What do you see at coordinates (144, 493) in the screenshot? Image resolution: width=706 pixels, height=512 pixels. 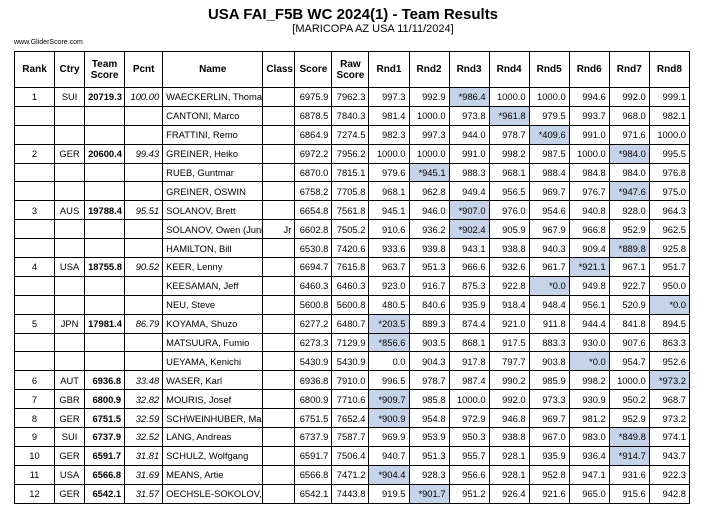 I see `percent-cell: 31.57` at bounding box center [144, 493].